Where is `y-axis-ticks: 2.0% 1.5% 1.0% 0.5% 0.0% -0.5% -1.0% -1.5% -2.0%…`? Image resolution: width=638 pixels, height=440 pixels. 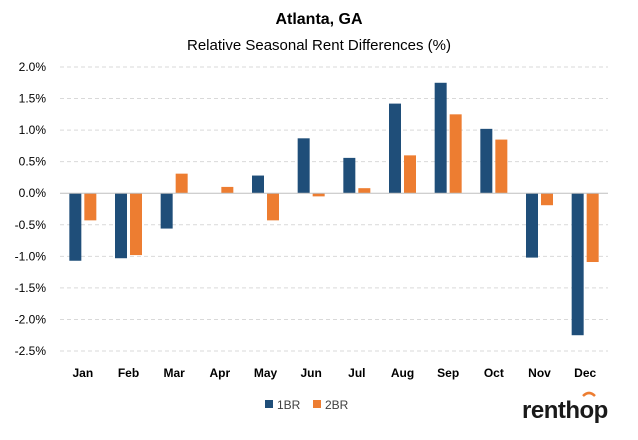
y-axis-ticks: 2.0% 1.5% 1.0% 0.5% 0.0% -0.5% -1.0% -1.5% -2.0%… is located at coordinates (31, 209).